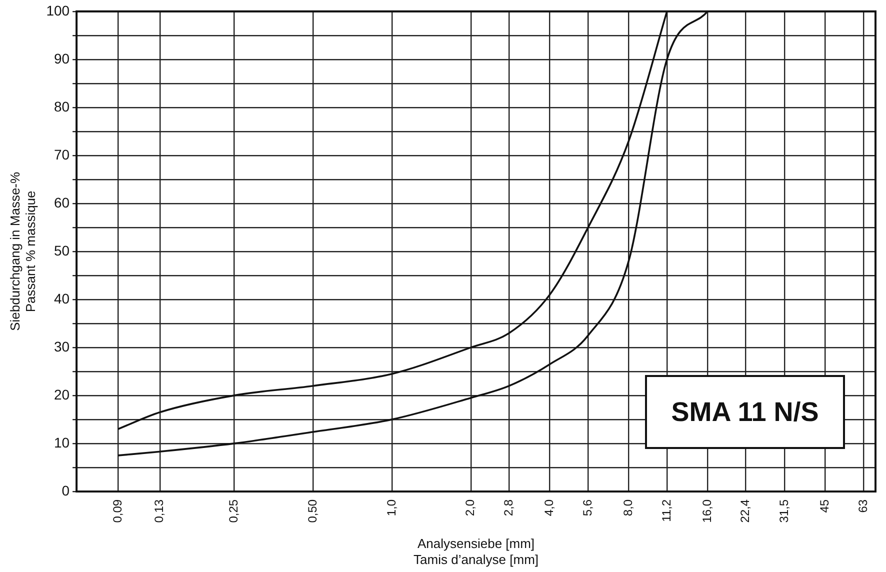 This screenshot has height=572, width=886. I want to click on x-tick-label: 2,0, so click(470, 507).